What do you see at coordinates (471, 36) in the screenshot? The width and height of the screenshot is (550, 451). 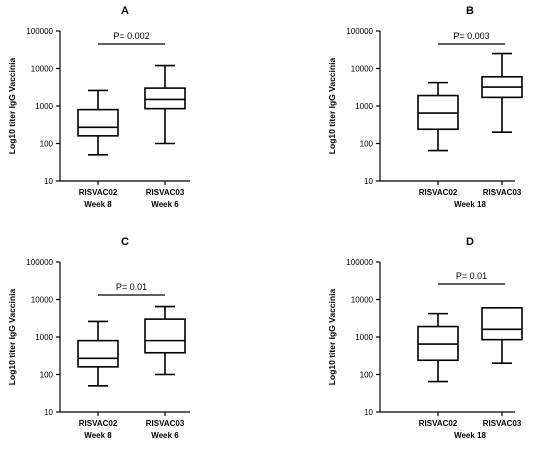 I see `p-value-label: P= 0.003` at bounding box center [471, 36].